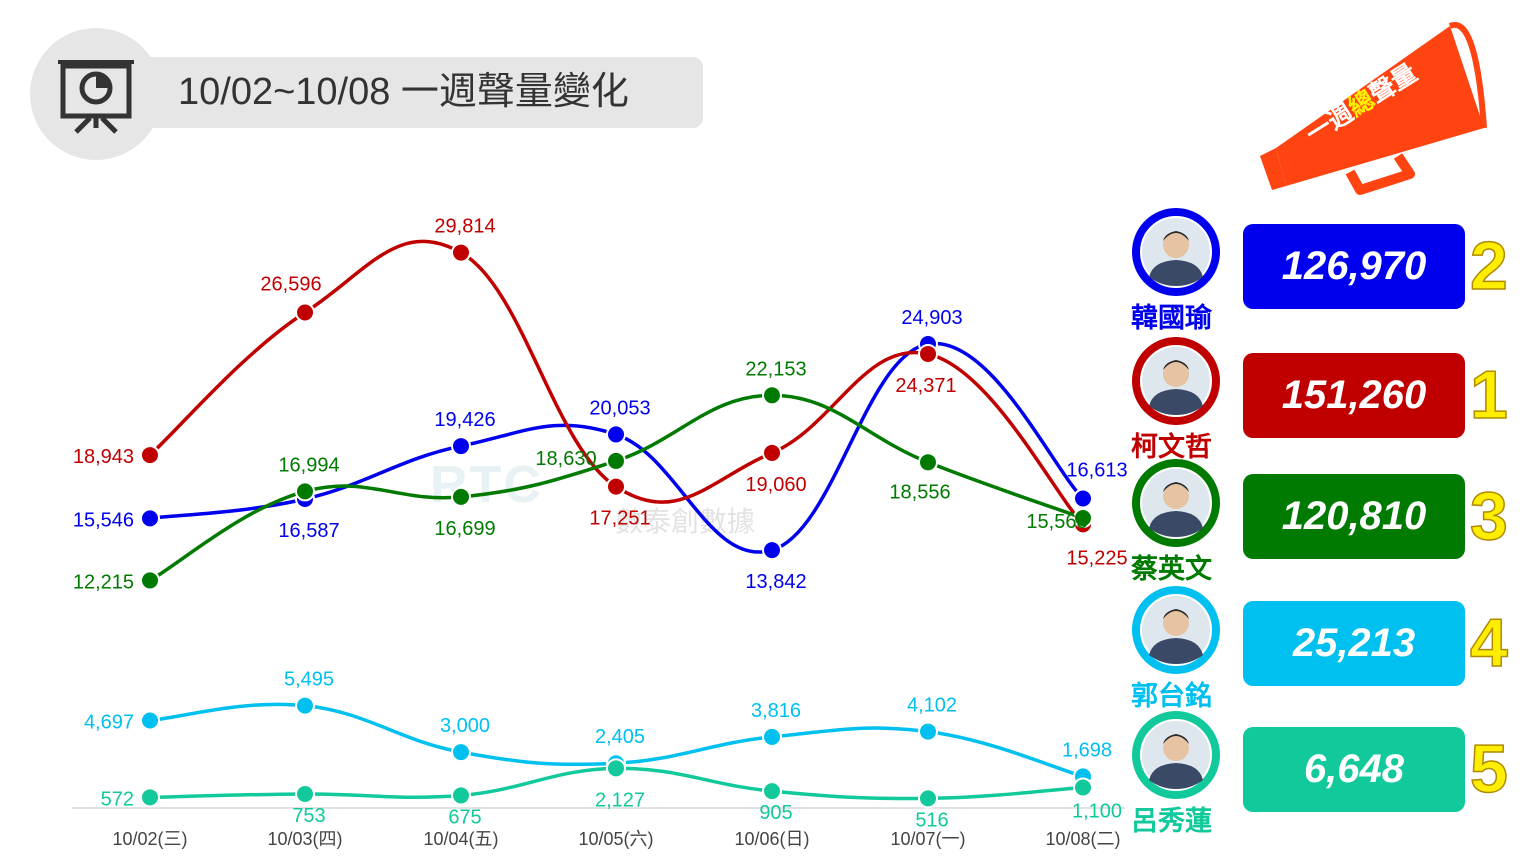 This screenshot has height=864, width=1536. What do you see at coordinates (775, 813) in the screenshot?
I see `data-label: 905` at bounding box center [775, 813].